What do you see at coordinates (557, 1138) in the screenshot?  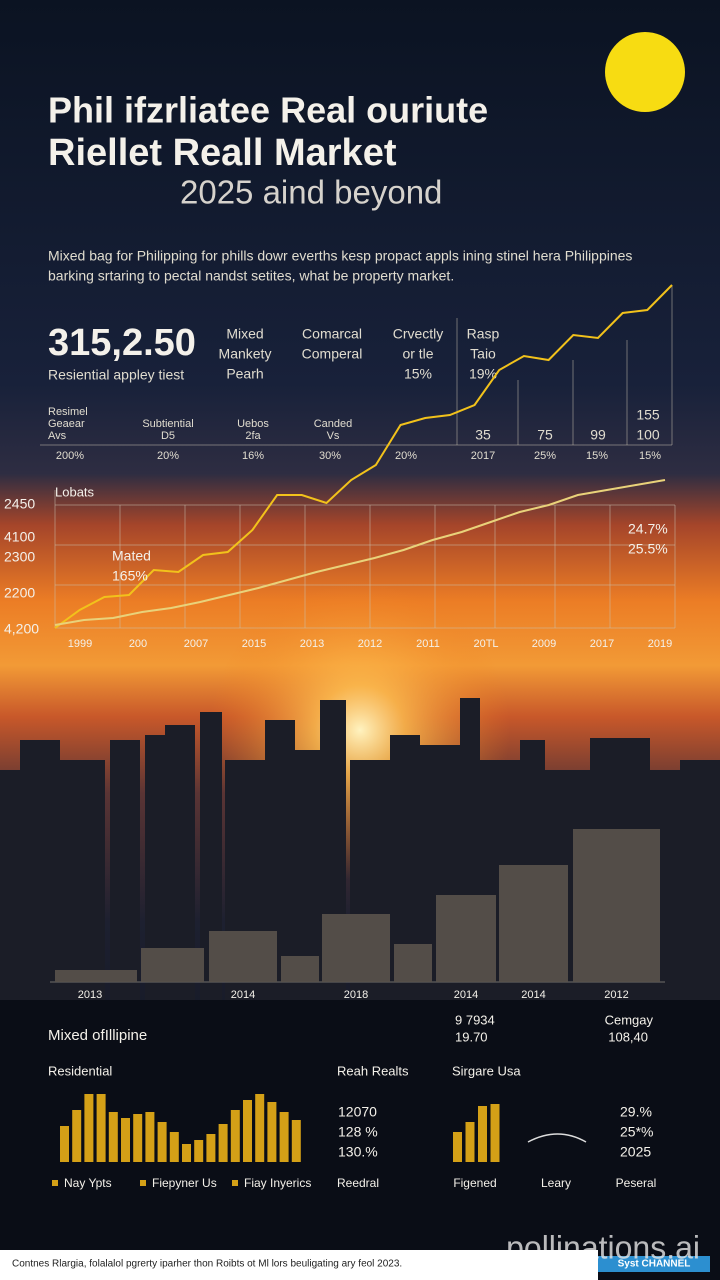 I see `arrow` at bounding box center [557, 1138].